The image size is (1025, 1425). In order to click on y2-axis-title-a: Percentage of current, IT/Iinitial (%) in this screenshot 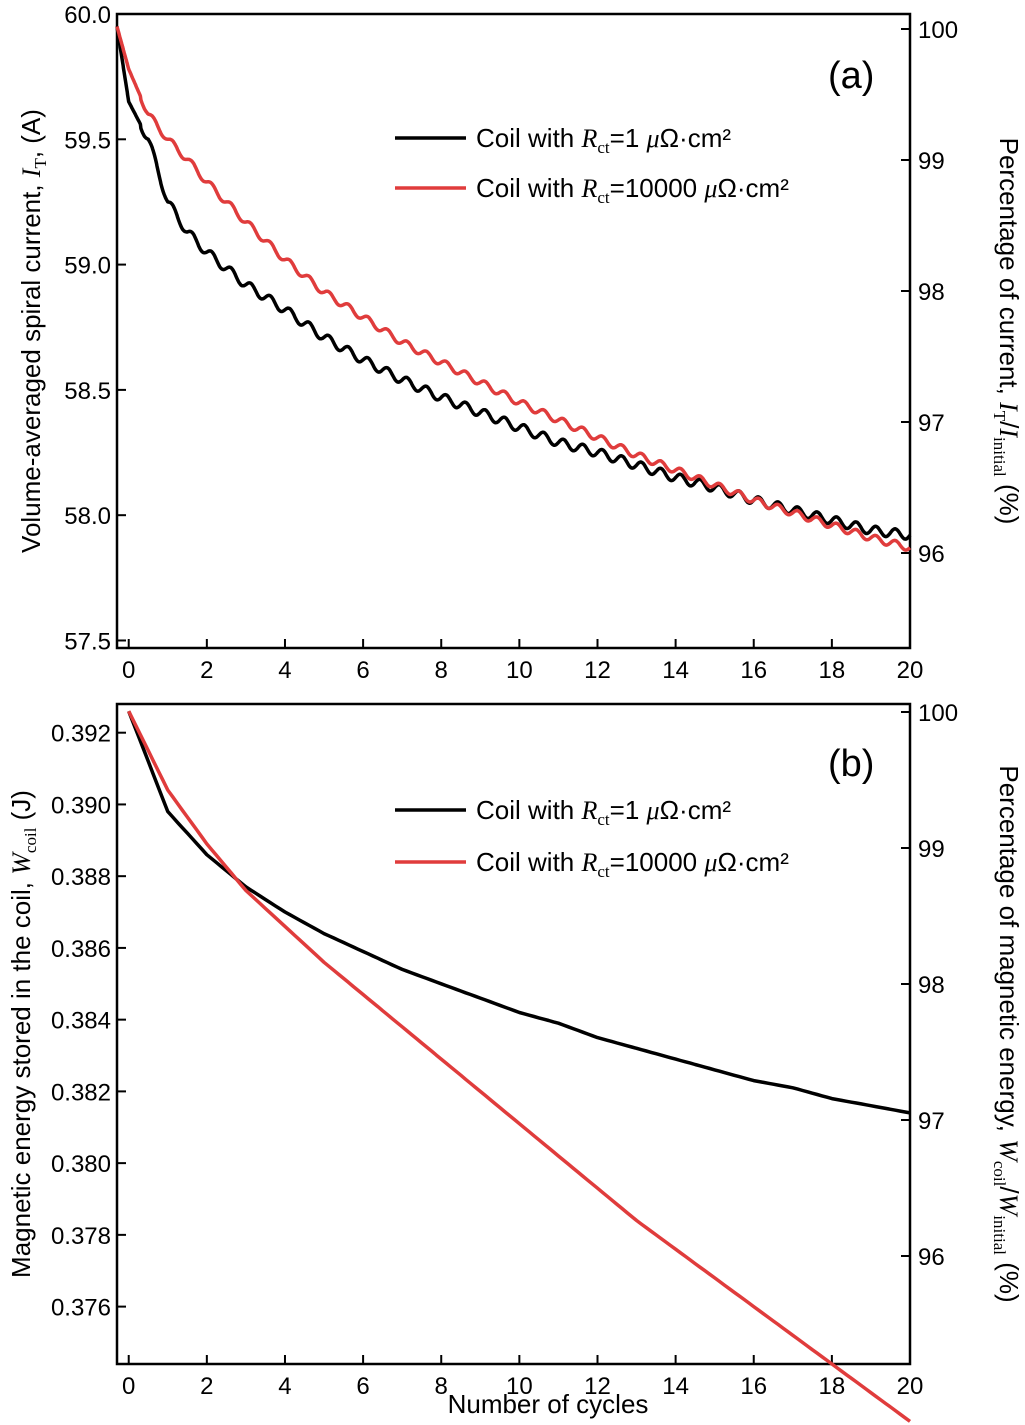, I will do `click(1007, 331)`.